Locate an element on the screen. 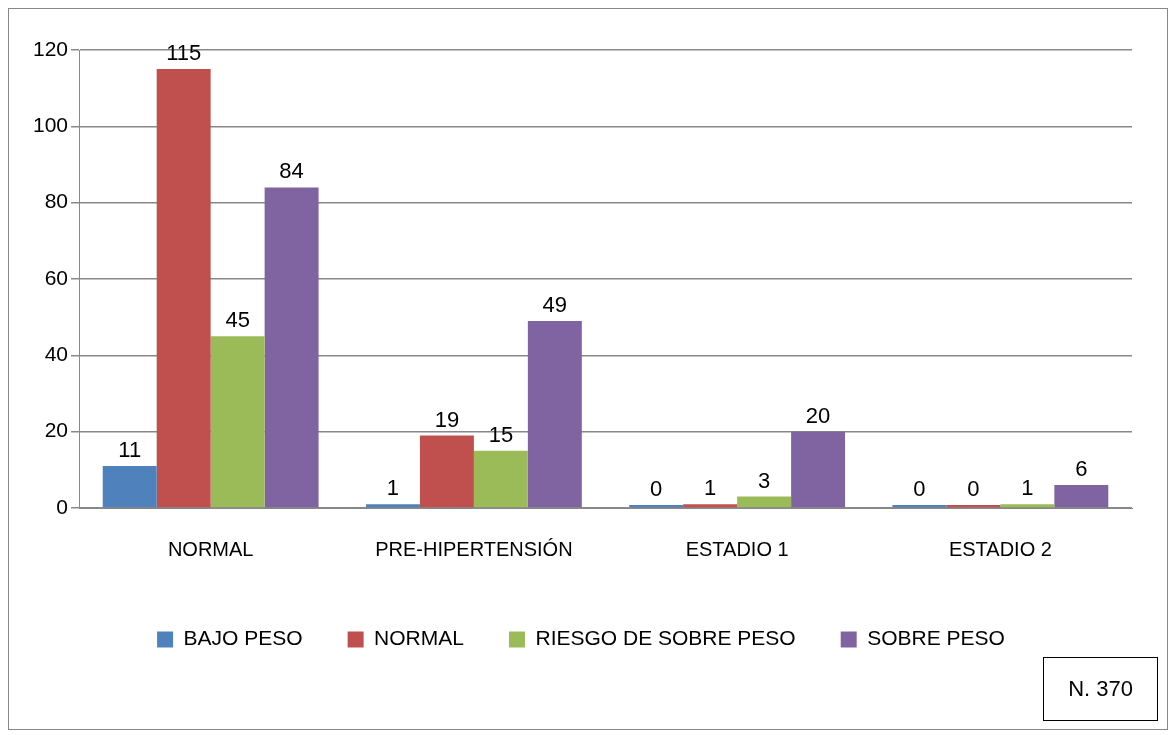 This screenshot has height=735, width=1172. data-label: 84 is located at coordinates (291, 171).